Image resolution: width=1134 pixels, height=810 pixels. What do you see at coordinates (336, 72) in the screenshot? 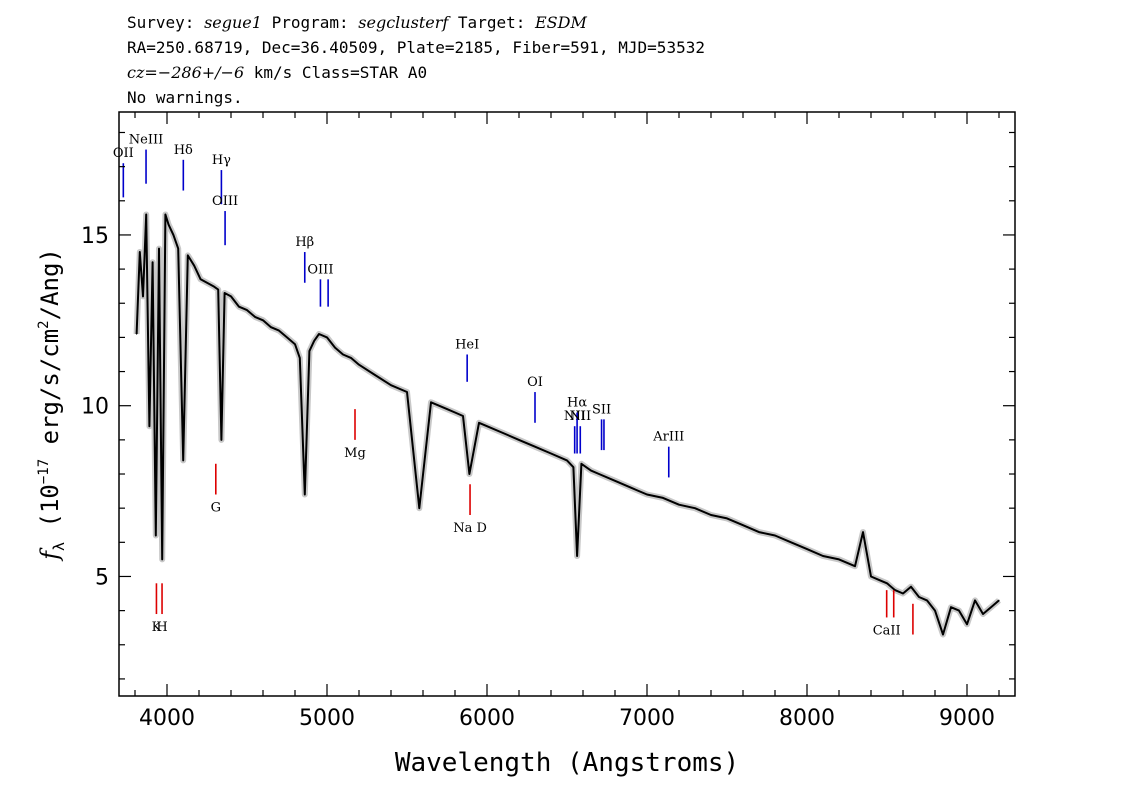
I see `cz-rest: km/s Class=STAR A0` at bounding box center [336, 72].